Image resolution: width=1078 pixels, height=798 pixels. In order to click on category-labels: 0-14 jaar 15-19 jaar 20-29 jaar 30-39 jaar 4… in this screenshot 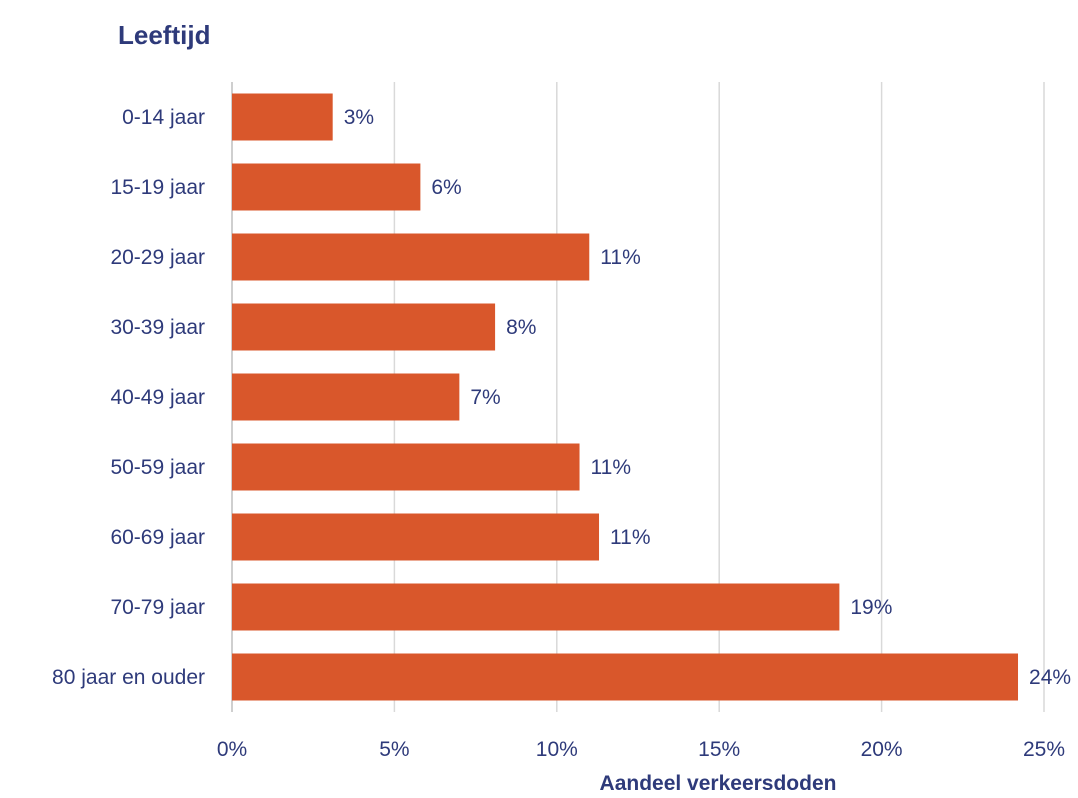, I will do `click(128, 397)`.